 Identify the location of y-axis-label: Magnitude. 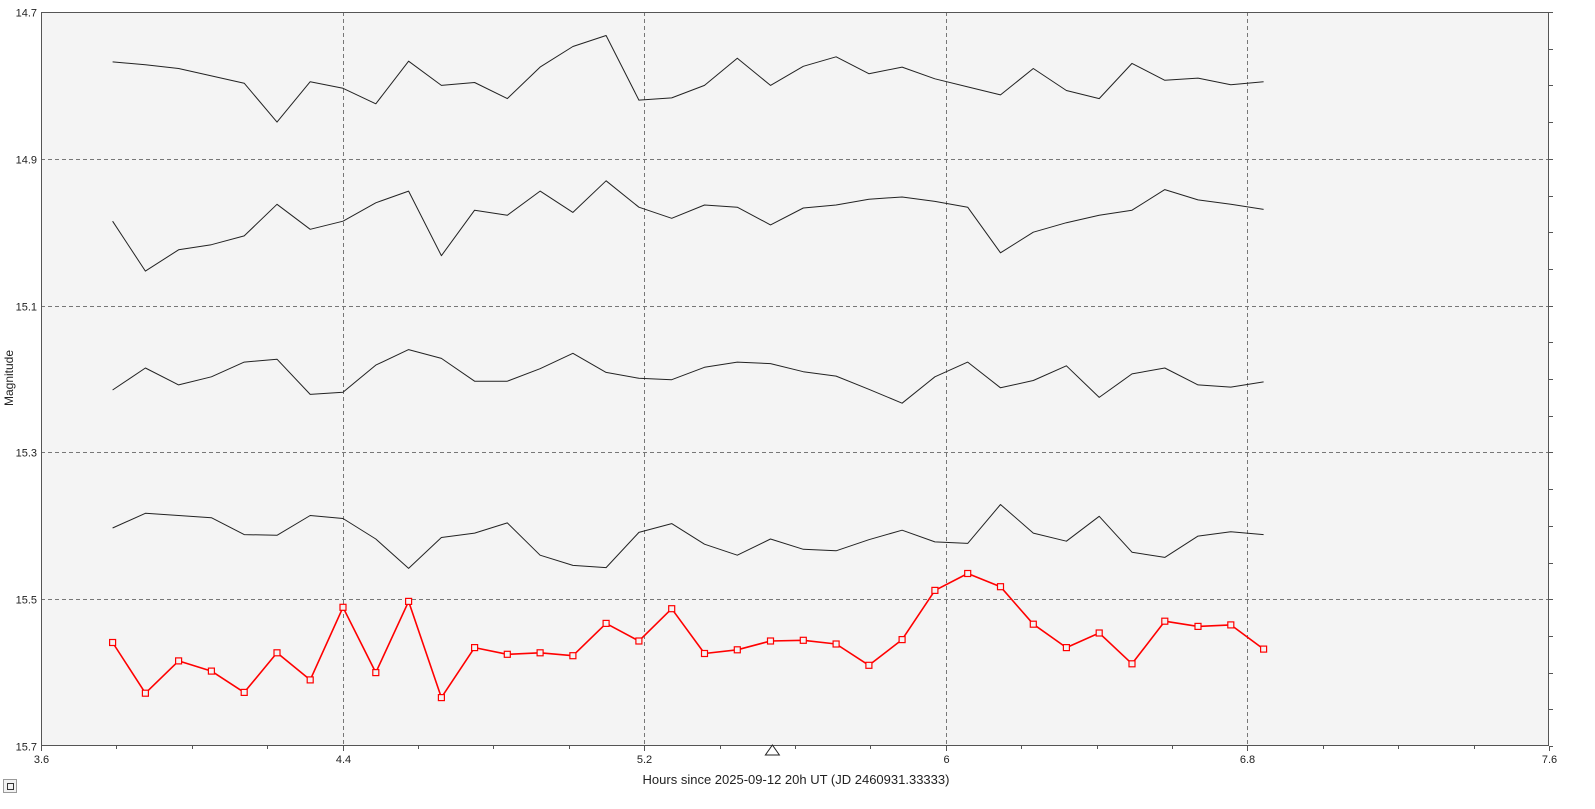
(9, 378).